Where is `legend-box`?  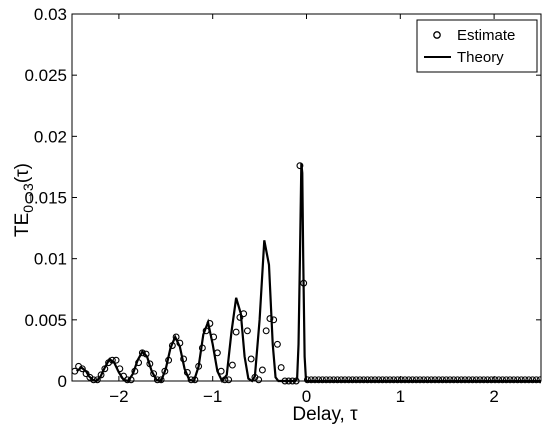
legend-box is located at coordinates (477, 46).